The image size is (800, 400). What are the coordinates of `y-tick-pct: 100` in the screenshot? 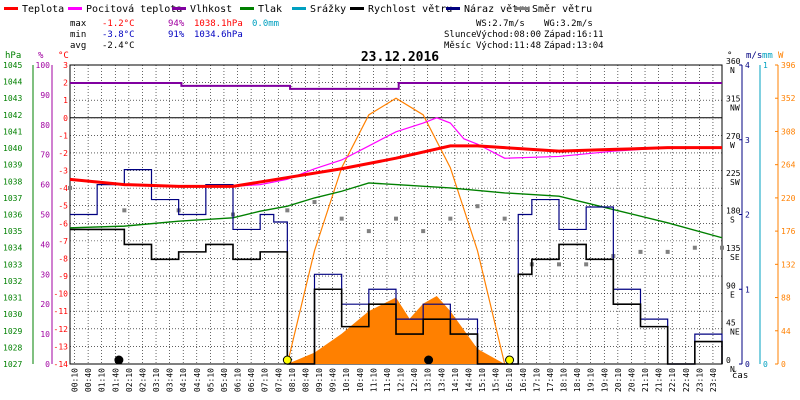 It's located at (43, 65).